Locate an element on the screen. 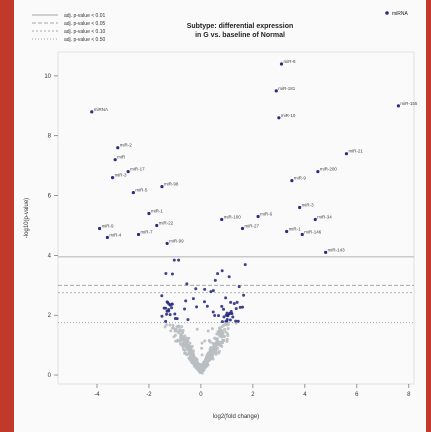 Image resolution: width=431 pixels, height=432 pixels. y-tick-label-2: 2 is located at coordinates (50, 316).